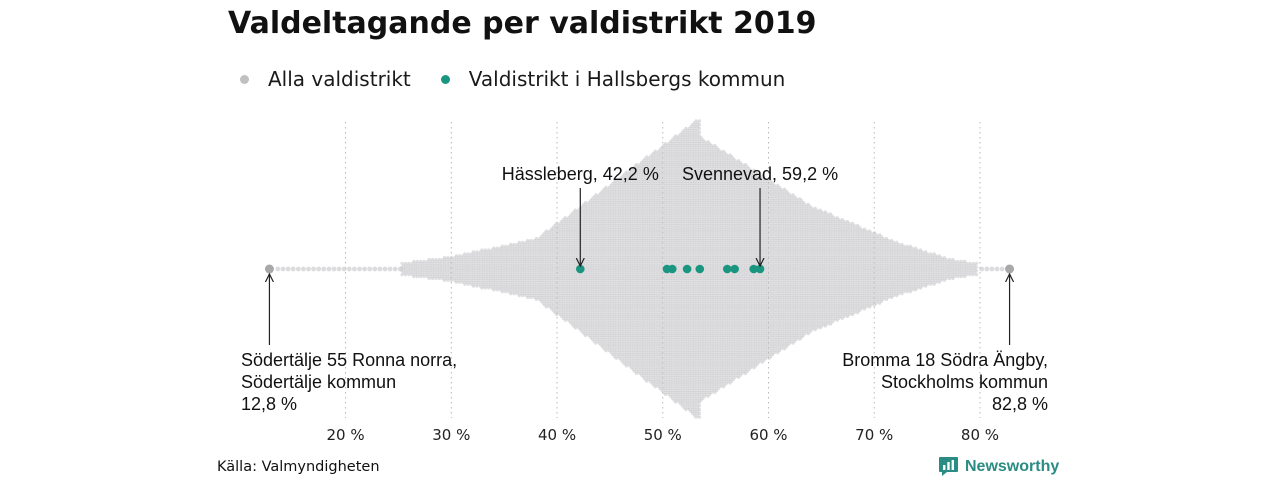 This screenshot has height=480, width=1280. I want to click on legend-item-hallsberg: Valdistrikt i Hallsbergs kommun, so click(613, 79).